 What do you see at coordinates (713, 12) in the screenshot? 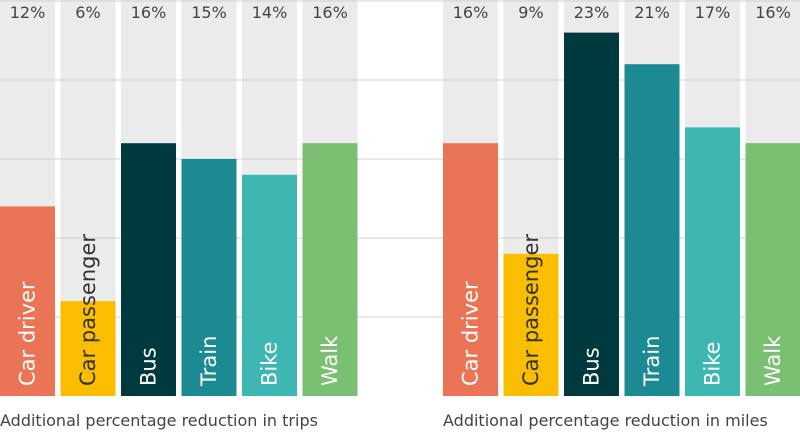
I see `value-label: 17%` at bounding box center [713, 12].